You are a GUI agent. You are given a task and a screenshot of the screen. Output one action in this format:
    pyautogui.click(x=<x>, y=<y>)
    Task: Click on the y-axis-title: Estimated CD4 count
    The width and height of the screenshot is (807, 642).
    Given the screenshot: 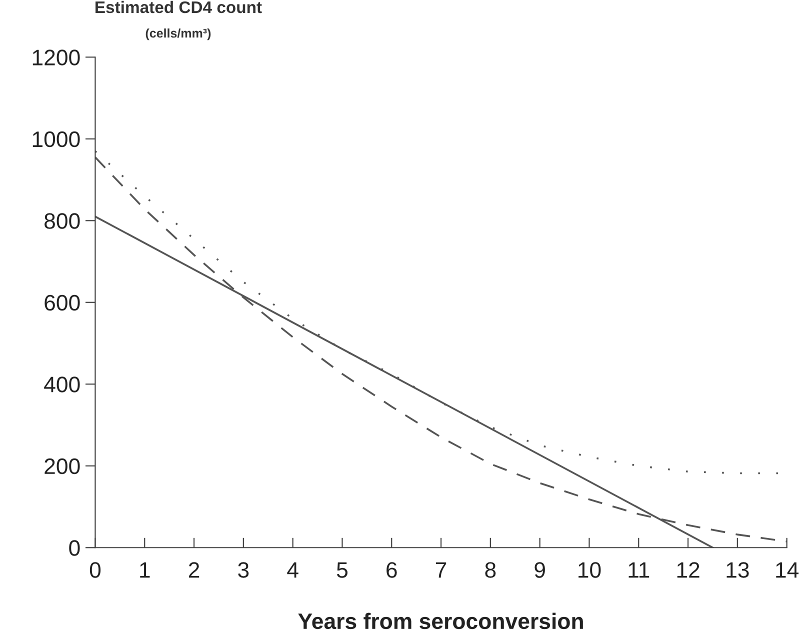 What is the action you would take?
    pyautogui.click(x=179, y=7)
    